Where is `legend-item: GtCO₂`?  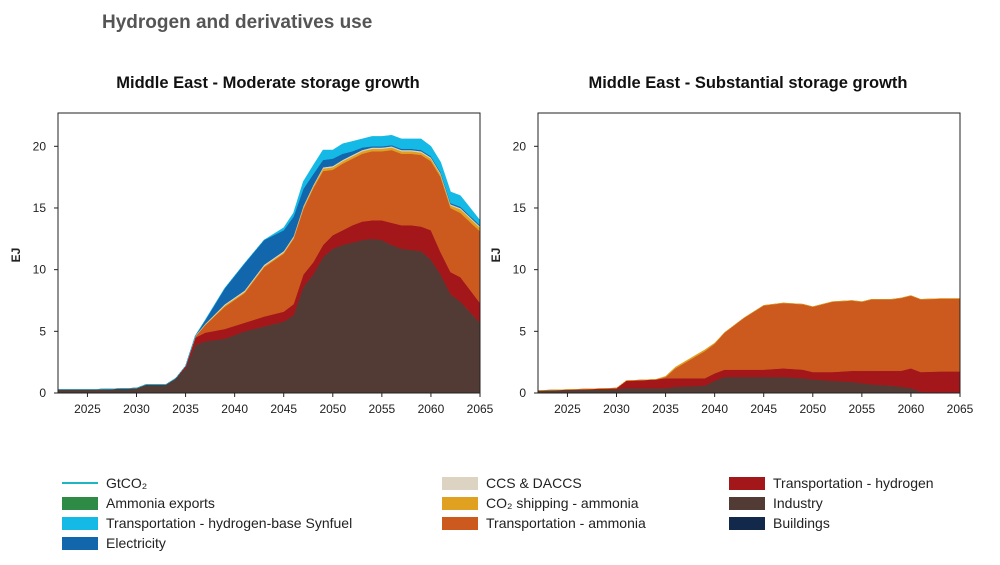 legend-item: GtCO₂ is located at coordinates (104, 483).